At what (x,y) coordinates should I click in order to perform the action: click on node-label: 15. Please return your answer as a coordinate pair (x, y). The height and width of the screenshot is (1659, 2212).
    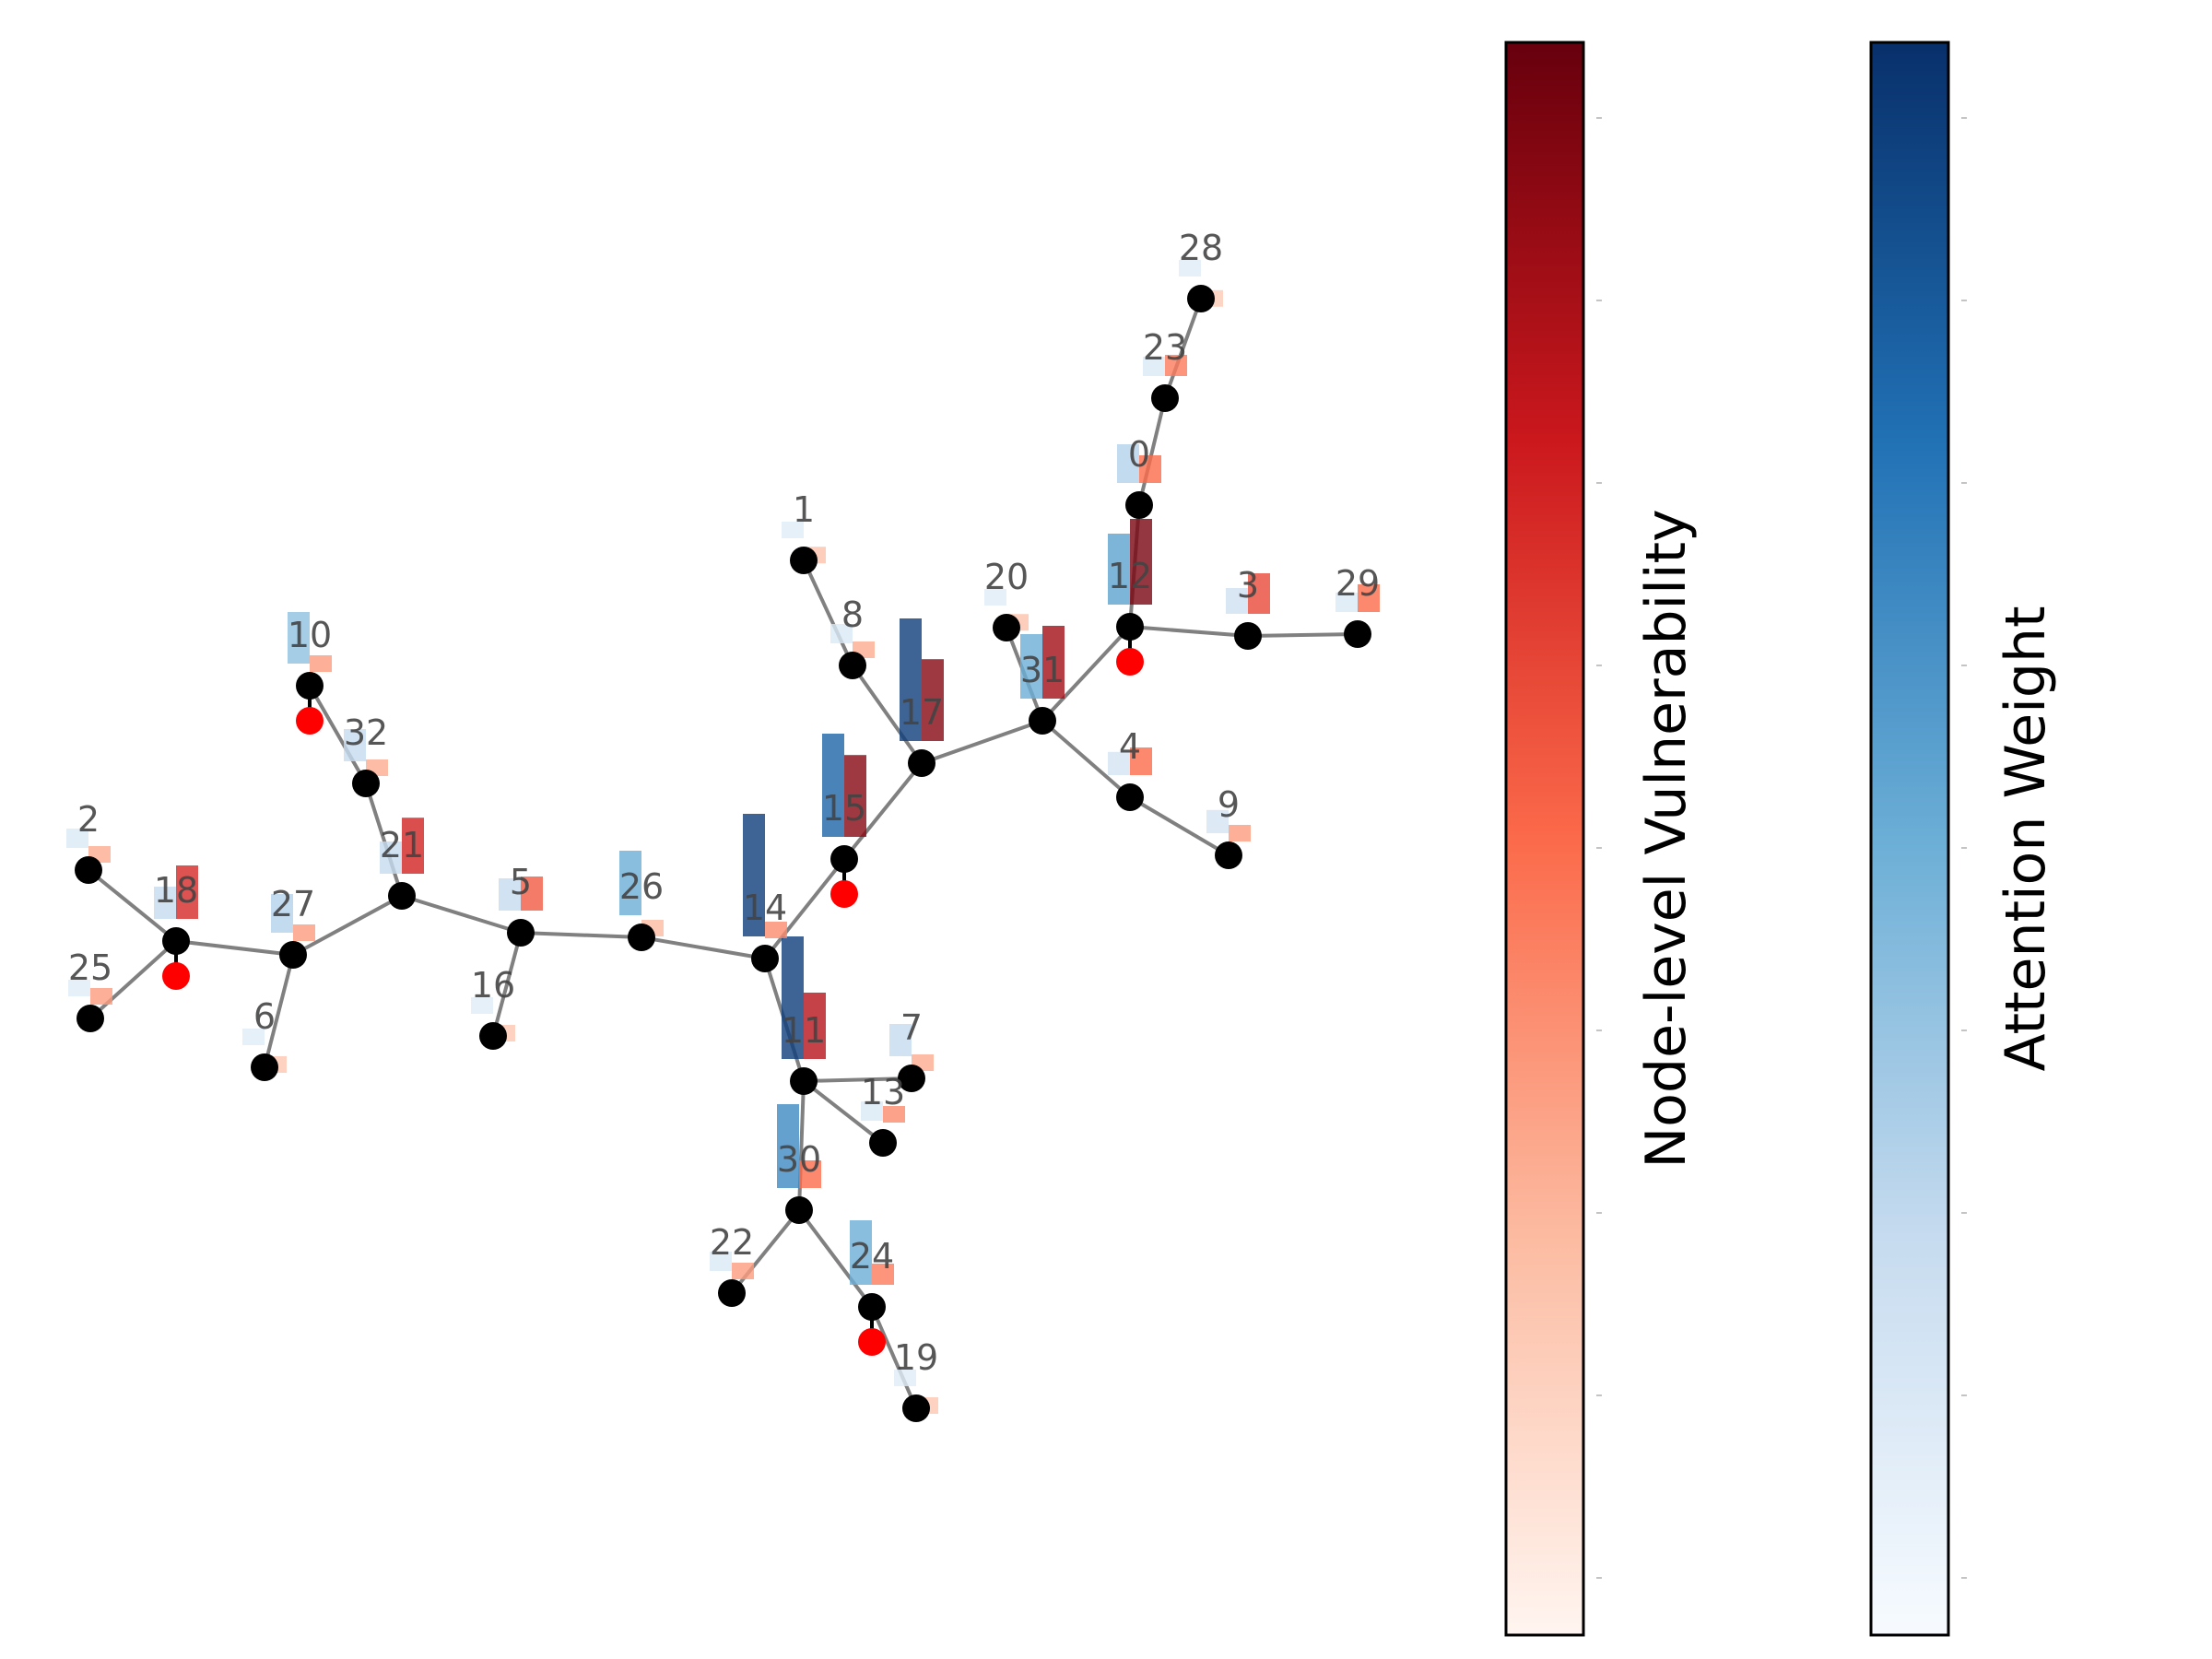
    Looking at the image, I should click on (844, 808).